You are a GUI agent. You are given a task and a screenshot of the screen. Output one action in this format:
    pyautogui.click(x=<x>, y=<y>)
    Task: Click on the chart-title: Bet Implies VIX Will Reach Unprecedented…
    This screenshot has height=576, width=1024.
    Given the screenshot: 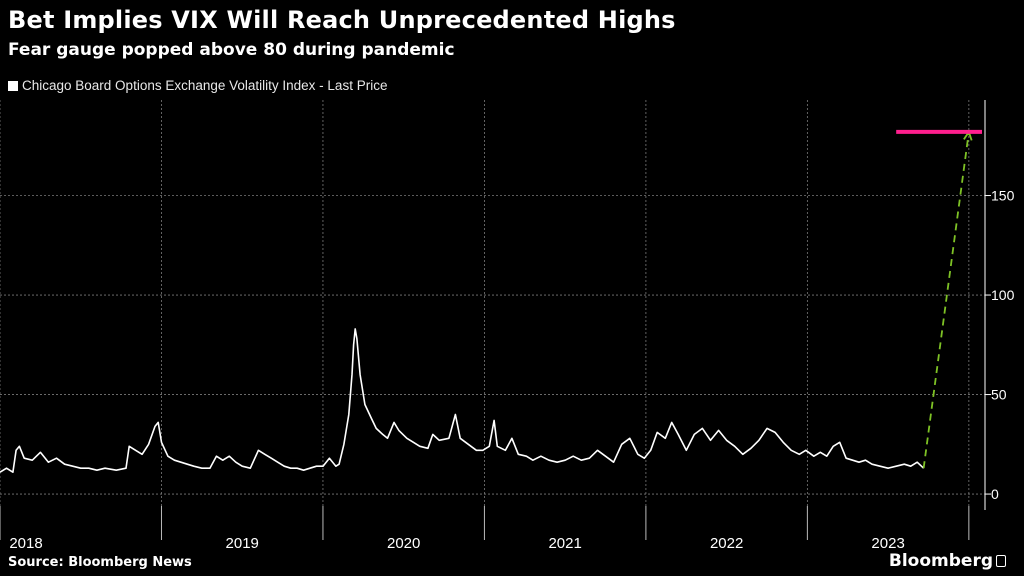 What is the action you would take?
    pyautogui.click(x=342, y=20)
    